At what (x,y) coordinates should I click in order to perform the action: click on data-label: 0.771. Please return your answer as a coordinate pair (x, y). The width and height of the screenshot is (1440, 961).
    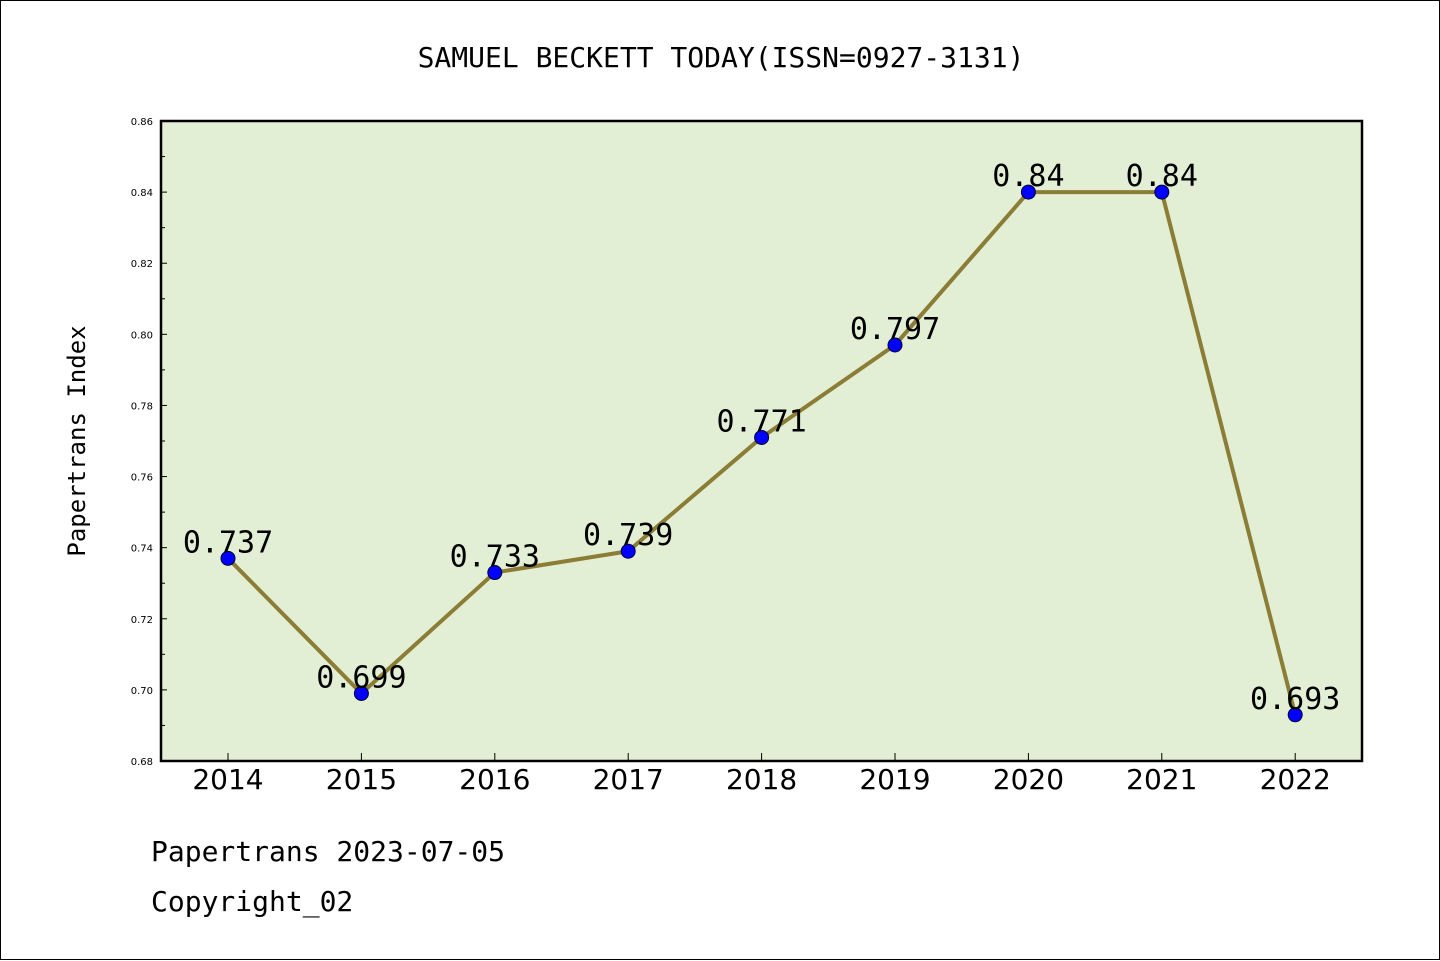
    Looking at the image, I should click on (761, 421).